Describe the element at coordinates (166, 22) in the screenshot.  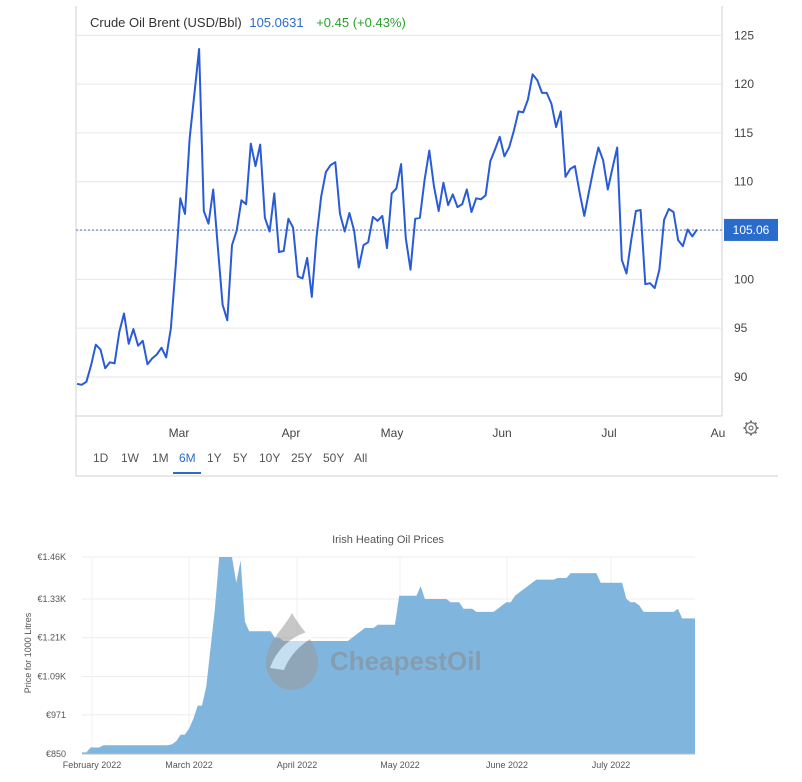
I see `chart-title-text: Crude Oil Brent (USD/Bbl)` at that location.